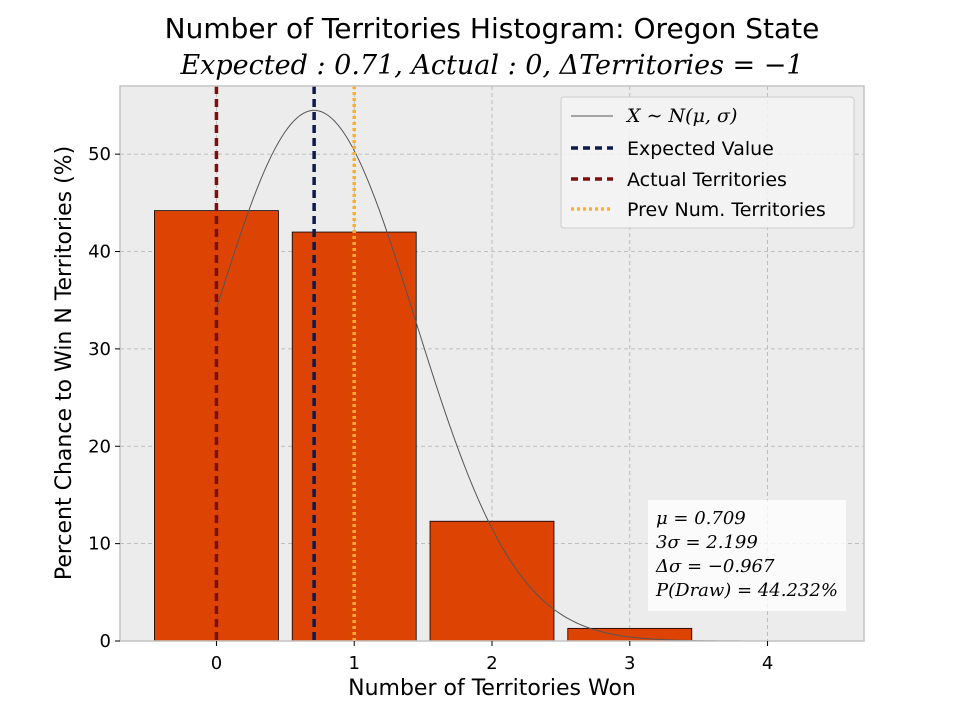 This screenshot has height=720, width=960. I want to click on legend-prev-label: Prev Num. Territories, so click(726, 210).